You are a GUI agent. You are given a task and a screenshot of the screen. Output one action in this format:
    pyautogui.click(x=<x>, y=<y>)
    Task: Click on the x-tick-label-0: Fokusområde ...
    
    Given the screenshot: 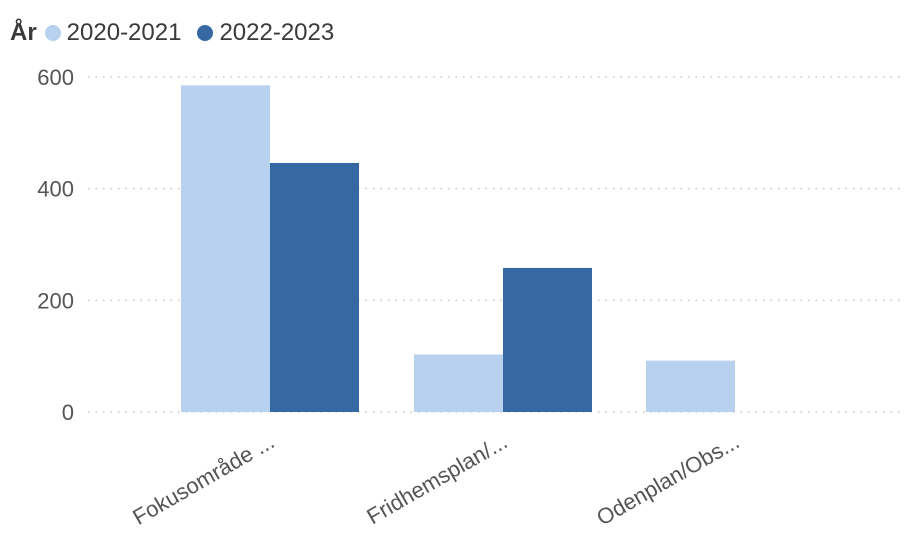 What is the action you would take?
    pyautogui.click(x=203, y=479)
    